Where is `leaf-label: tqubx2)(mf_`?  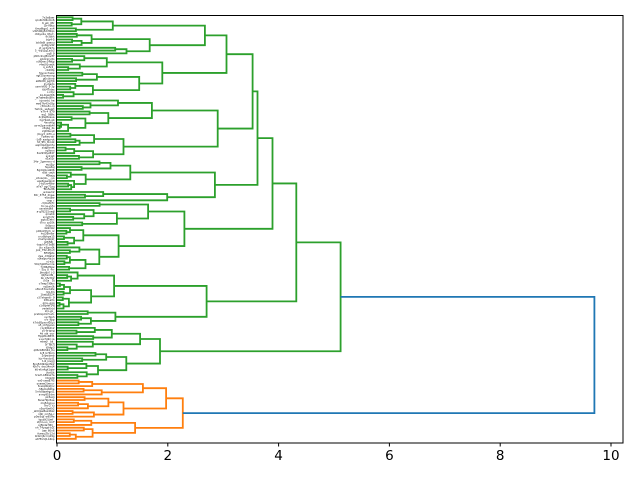 leaf-label: tqubx2)(mf_ is located at coordinates (47, 419).